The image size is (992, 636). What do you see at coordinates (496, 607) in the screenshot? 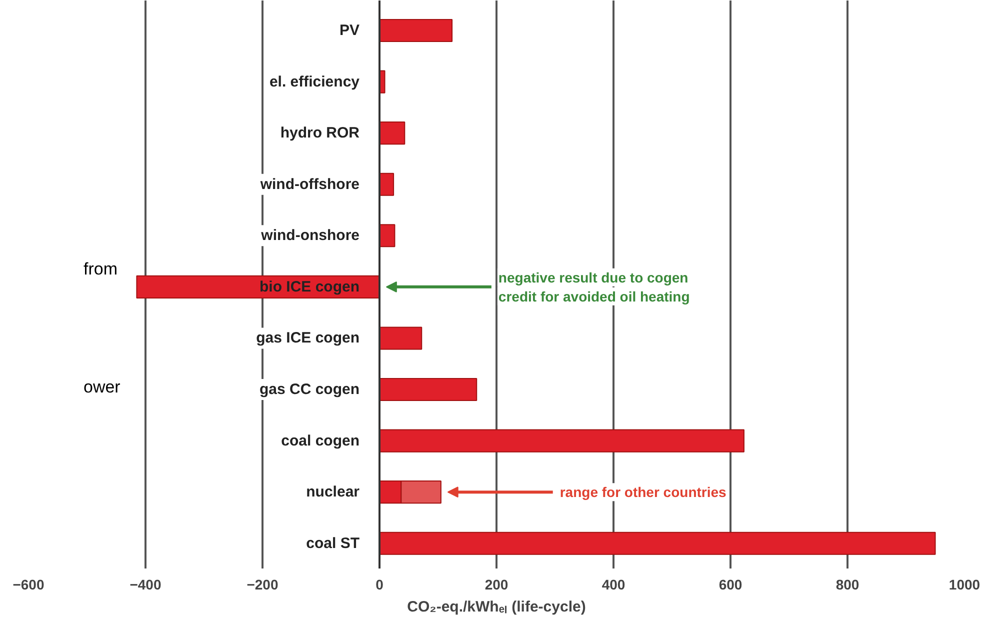
I see `x-axis-title: CO₂-eq./kWhₑₗ (life-cycle)` at bounding box center [496, 607].